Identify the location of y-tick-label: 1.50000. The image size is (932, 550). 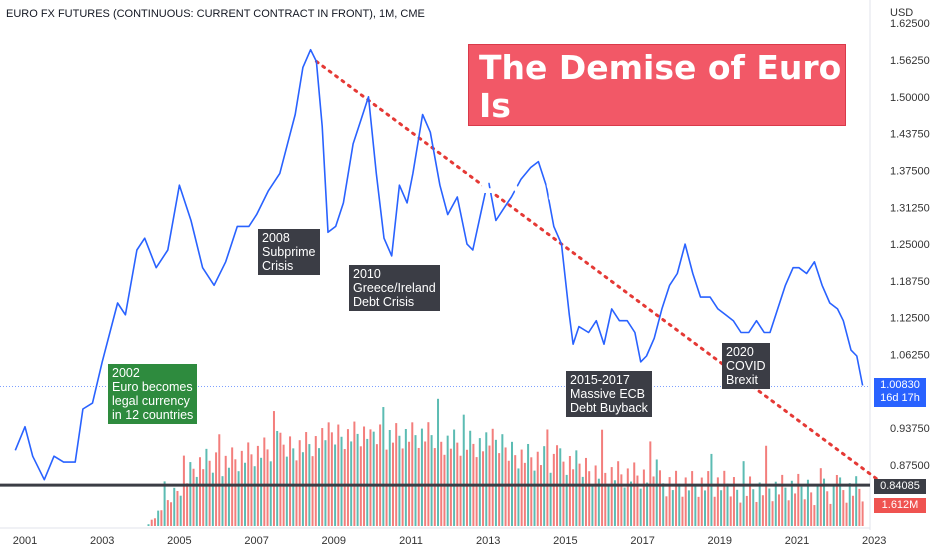
(910, 98).